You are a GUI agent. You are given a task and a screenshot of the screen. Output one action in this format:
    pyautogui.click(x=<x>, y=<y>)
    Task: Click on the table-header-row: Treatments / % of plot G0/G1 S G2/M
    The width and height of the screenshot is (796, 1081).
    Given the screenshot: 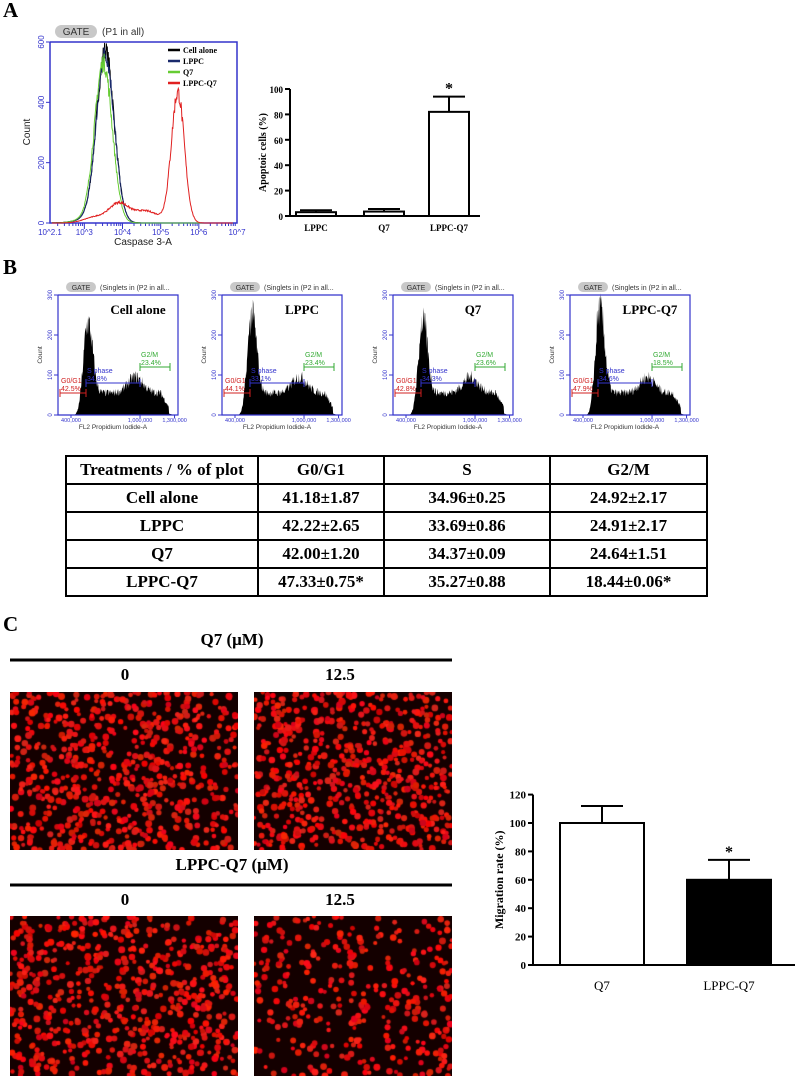 What is the action you would take?
    pyautogui.click(x=386, y=470)
    